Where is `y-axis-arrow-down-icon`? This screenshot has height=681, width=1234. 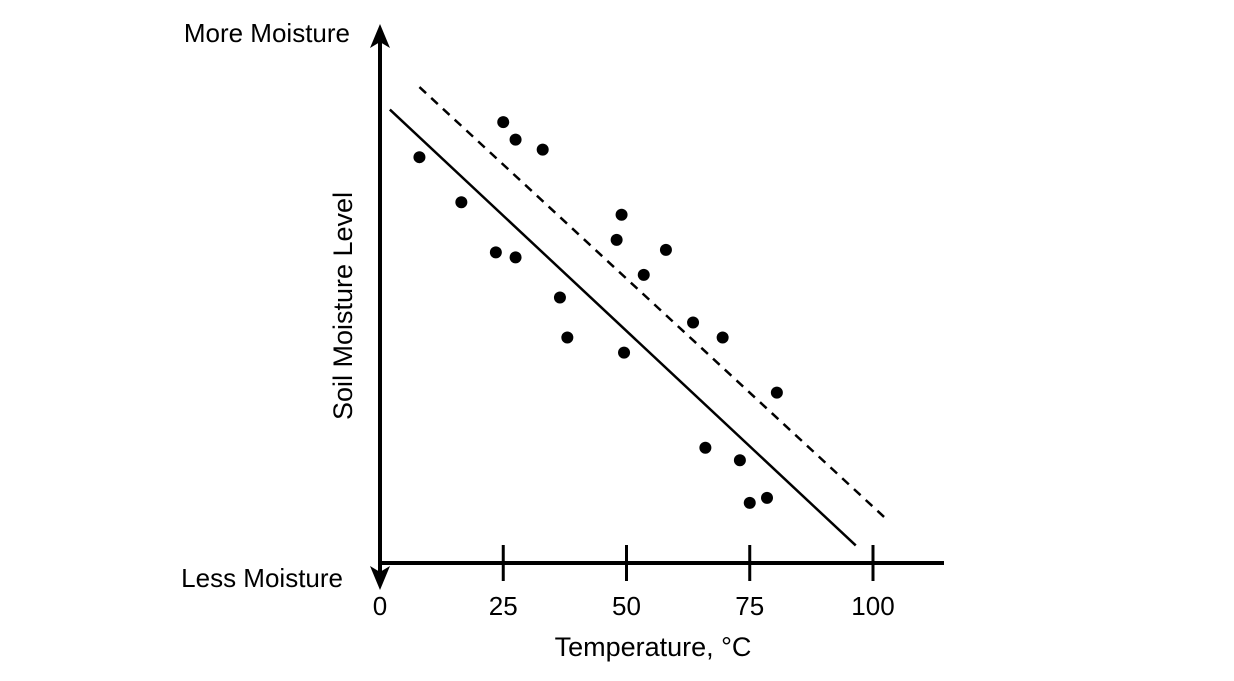 y-axis-arrow-down-icon is located at coordinates (380, 578).